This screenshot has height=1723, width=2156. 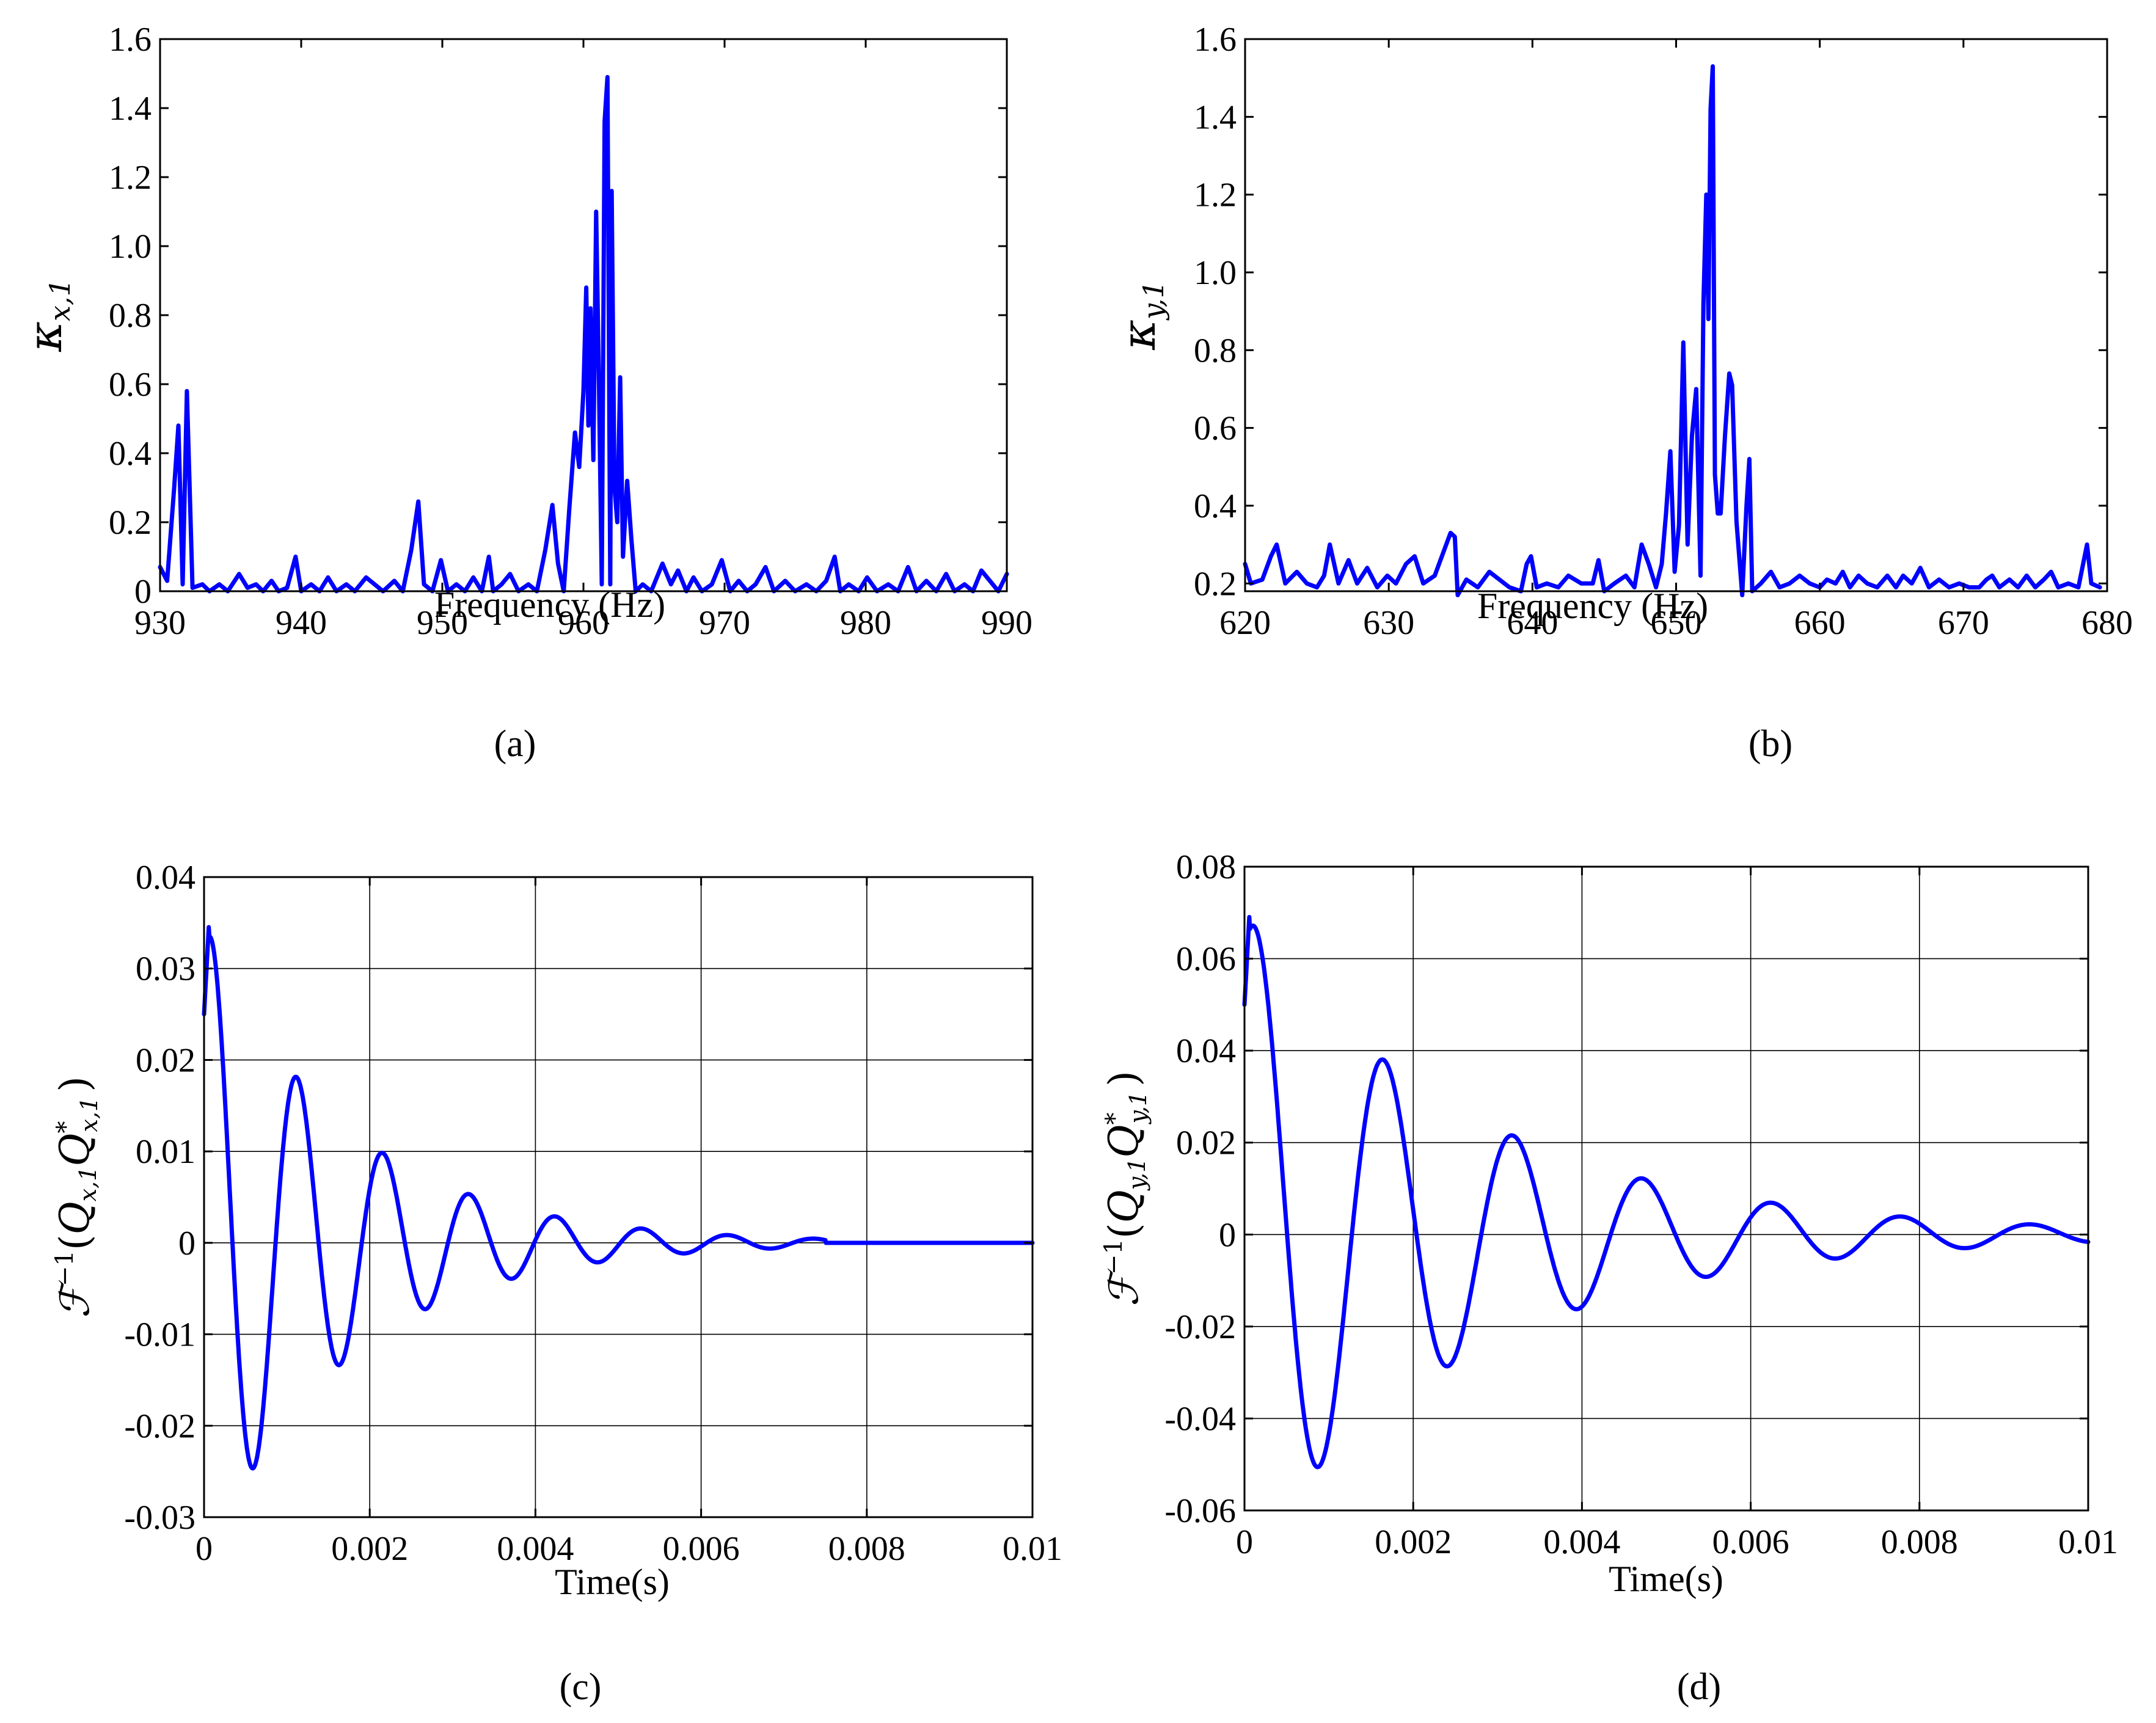 What do you see at coordinates (1200, 1419) in the screenshot?
I see `y-tick-label: -0.04` at bounding box center [1200, 1419].